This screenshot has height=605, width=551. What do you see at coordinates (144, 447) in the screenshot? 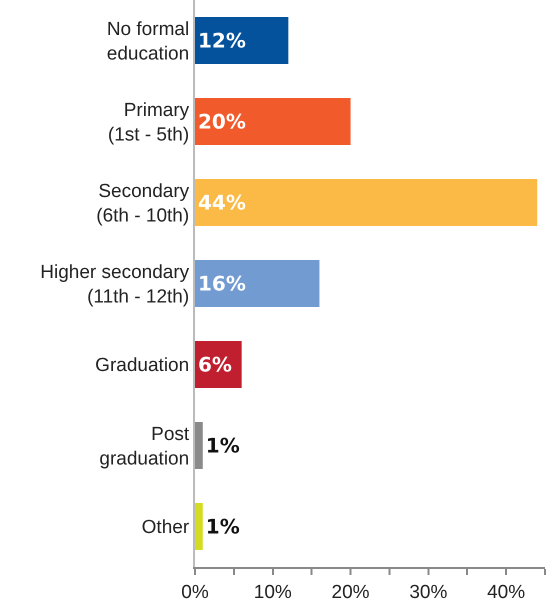
I see `y-tick-label: Post graduation` at bounding box center [144, 447].